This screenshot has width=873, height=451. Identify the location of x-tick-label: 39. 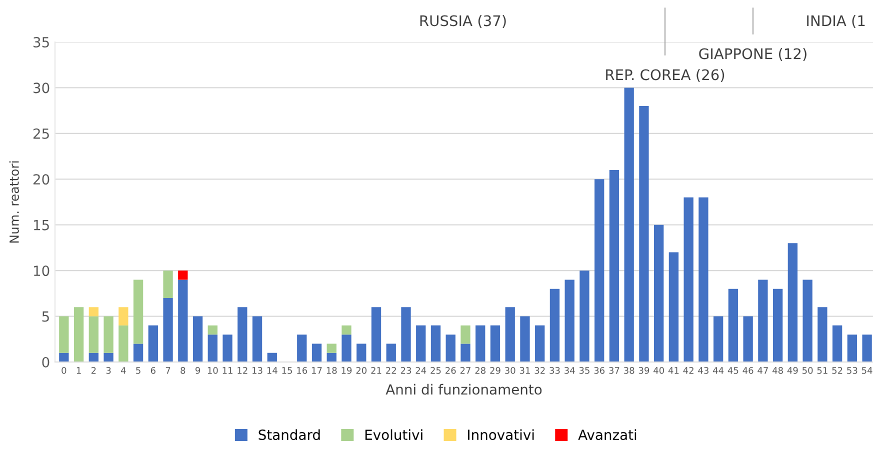
(644, 370).